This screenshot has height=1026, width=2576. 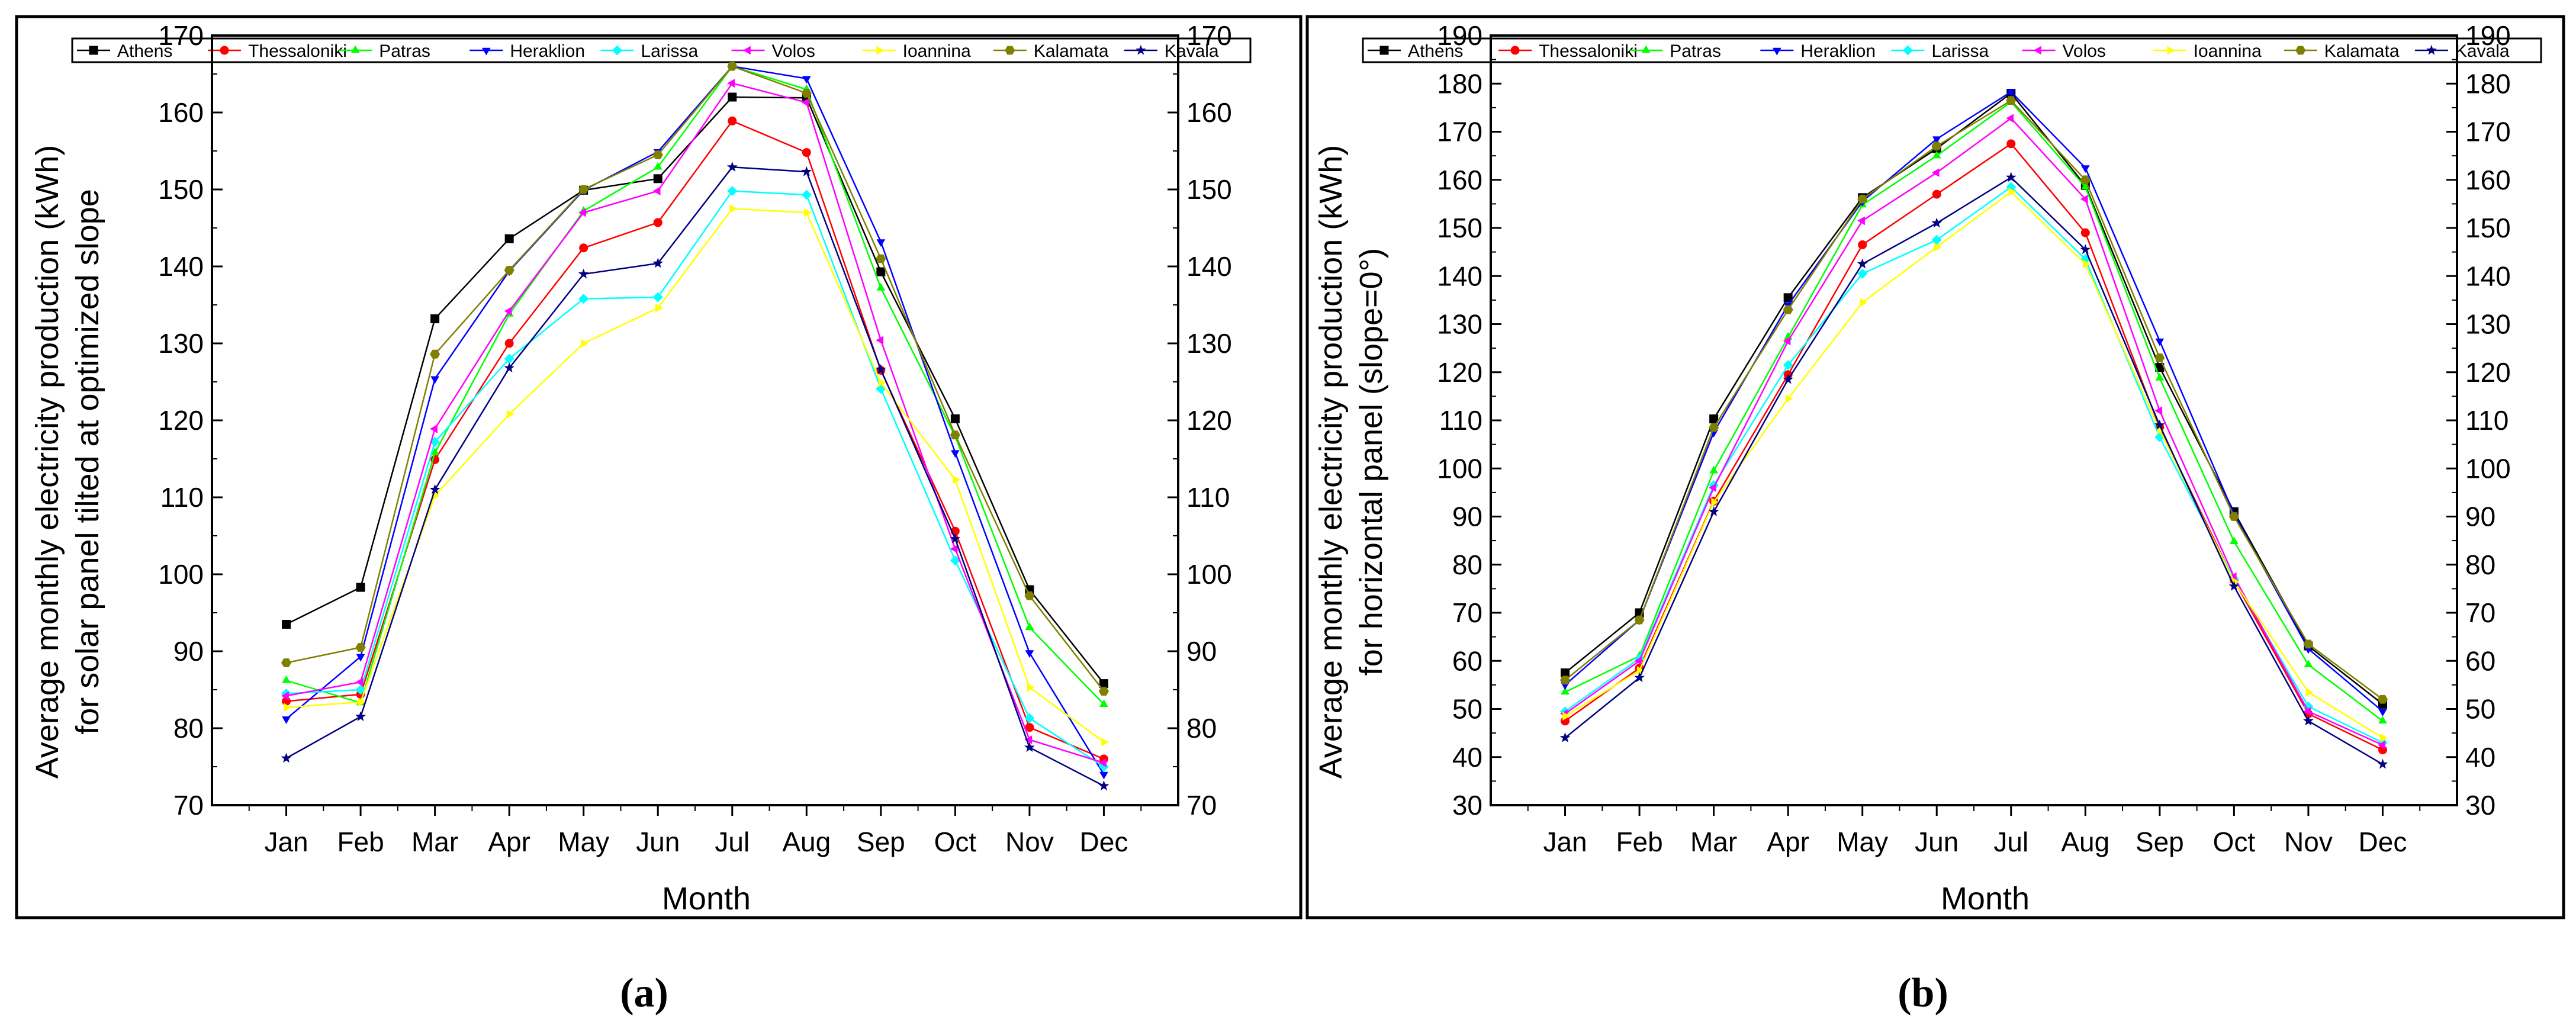 I want to click on y-tick-label-left: 50, so click(x=1467, y=710).